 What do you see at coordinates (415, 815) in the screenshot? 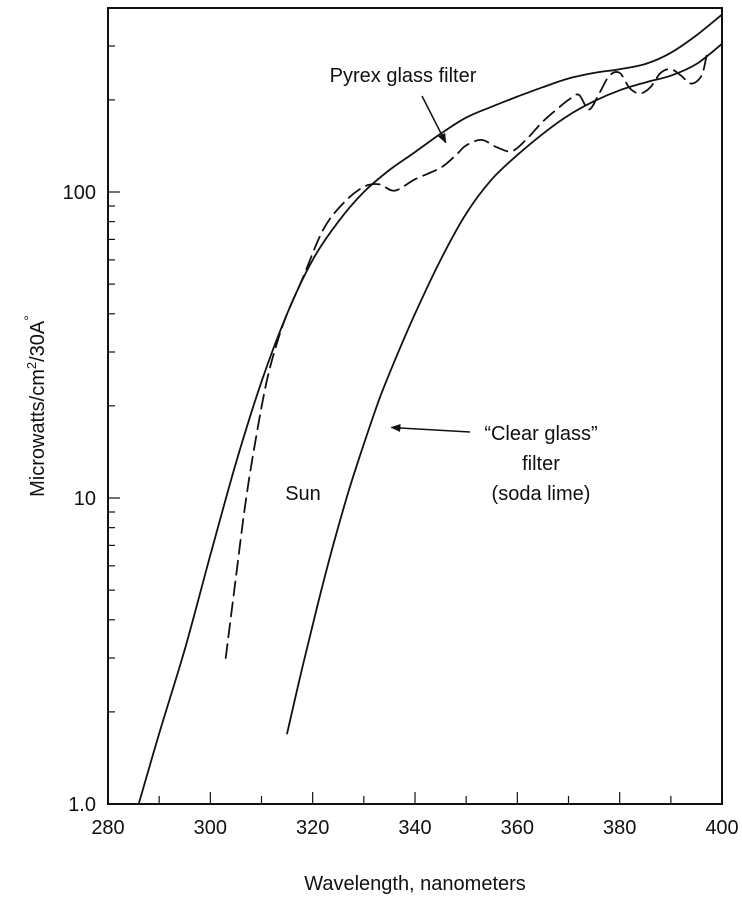
I see `x-axis-ticks: 280 300 320 340 360 380 400` at bounding box center [415, 815].